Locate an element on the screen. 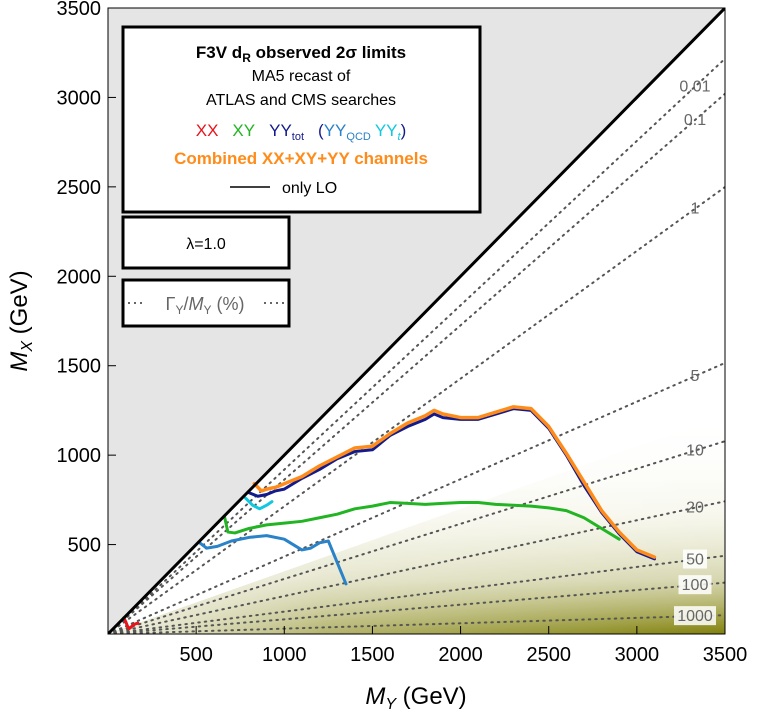 This screenshot has height=714, width=757. x-tick-label-3500: 3500 is located at coordinates (725, 655).